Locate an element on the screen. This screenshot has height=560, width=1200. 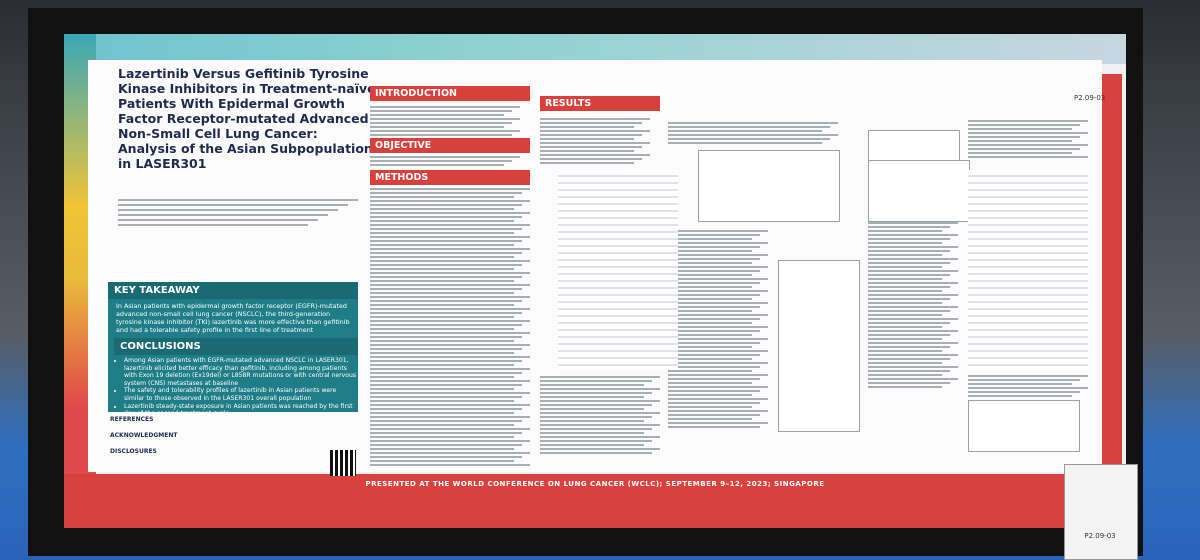
methods-heading: METHODS is located at coordinates (450, 177).